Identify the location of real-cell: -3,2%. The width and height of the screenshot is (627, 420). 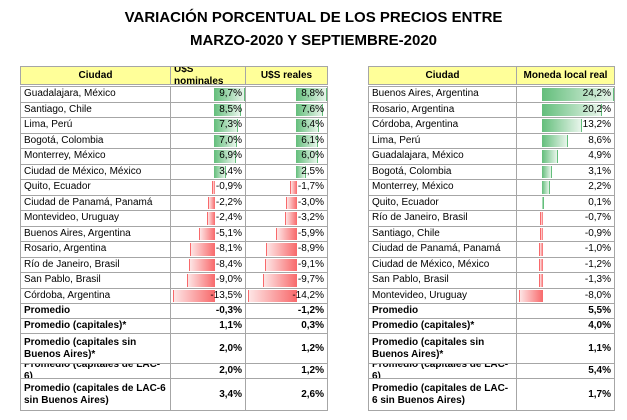
(286, 218).